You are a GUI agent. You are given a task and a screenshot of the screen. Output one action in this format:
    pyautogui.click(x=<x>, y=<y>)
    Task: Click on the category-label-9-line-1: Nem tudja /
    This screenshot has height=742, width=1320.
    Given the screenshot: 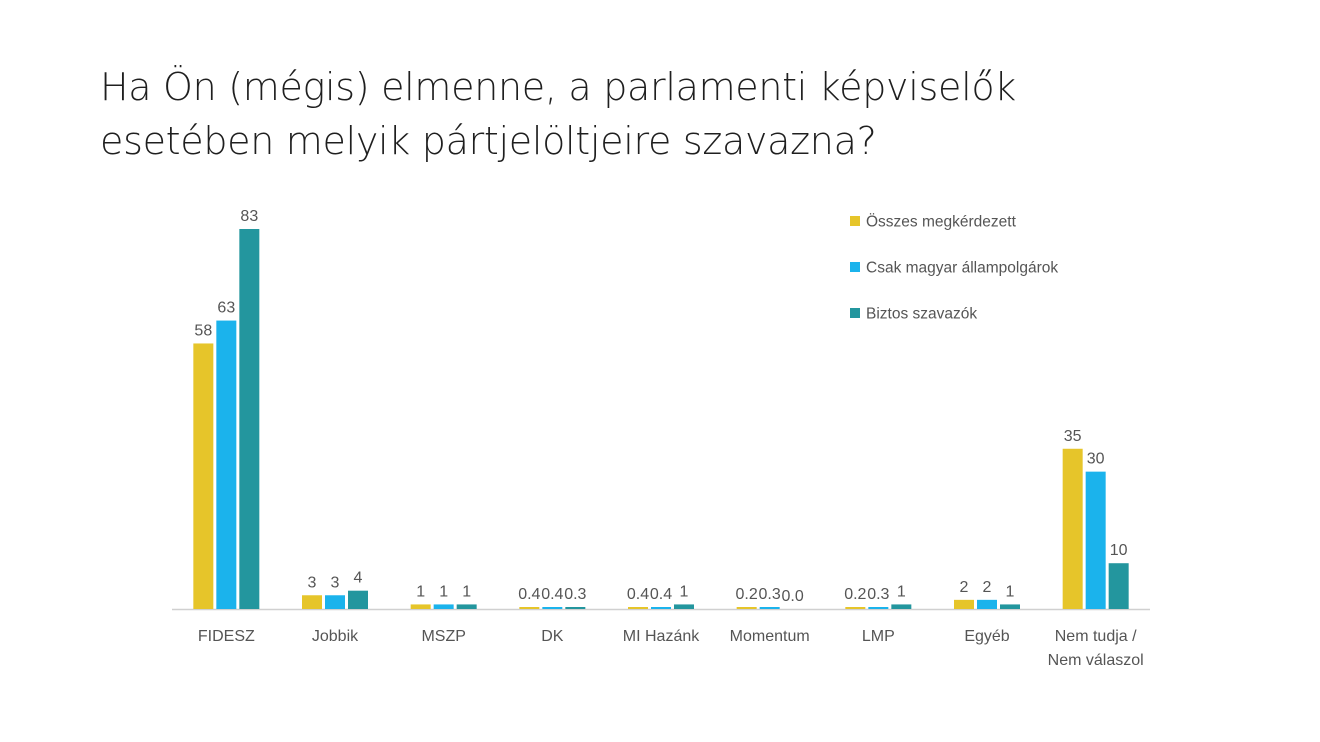 What is the action you would take?
    pyautogui.click(x=1096, y=636)
    